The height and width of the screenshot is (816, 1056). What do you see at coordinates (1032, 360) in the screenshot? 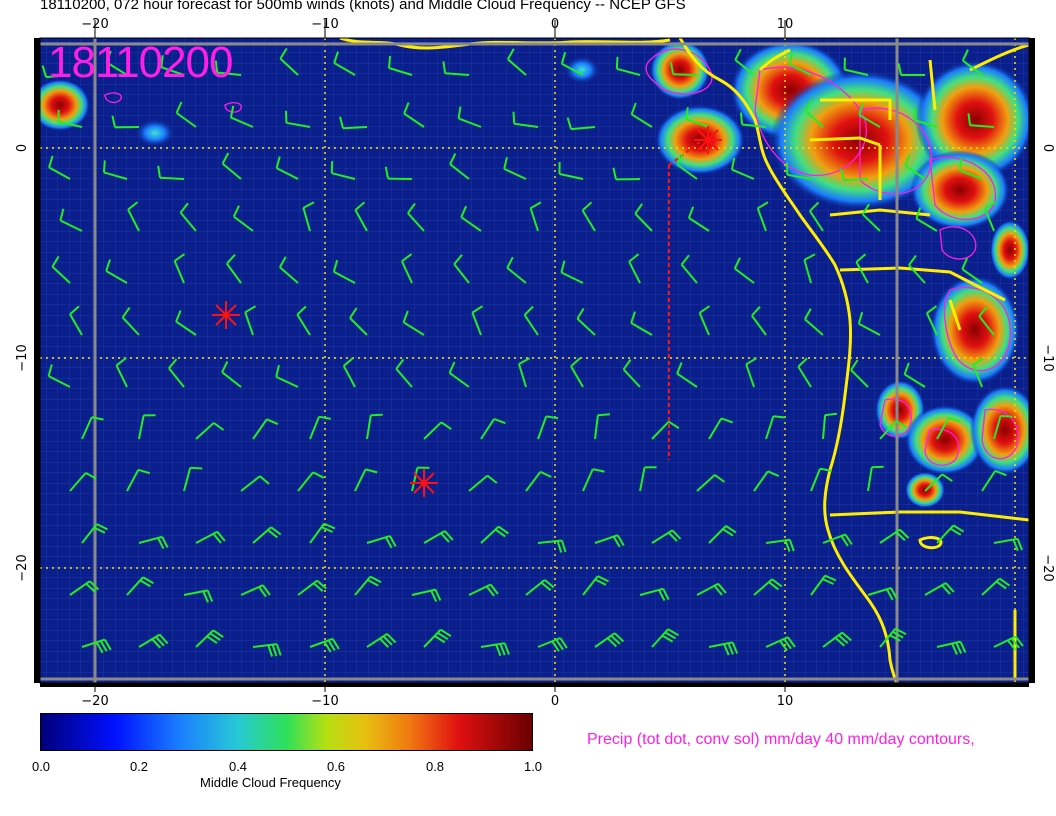
I see `axis-bar-right` at bounding box center [1032, 360].